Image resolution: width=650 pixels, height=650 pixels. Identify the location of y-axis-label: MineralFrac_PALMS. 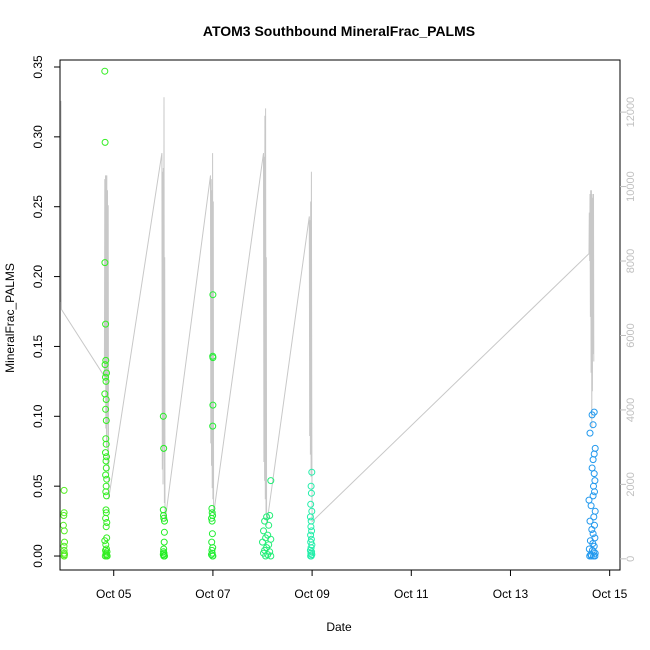
(10, 318).